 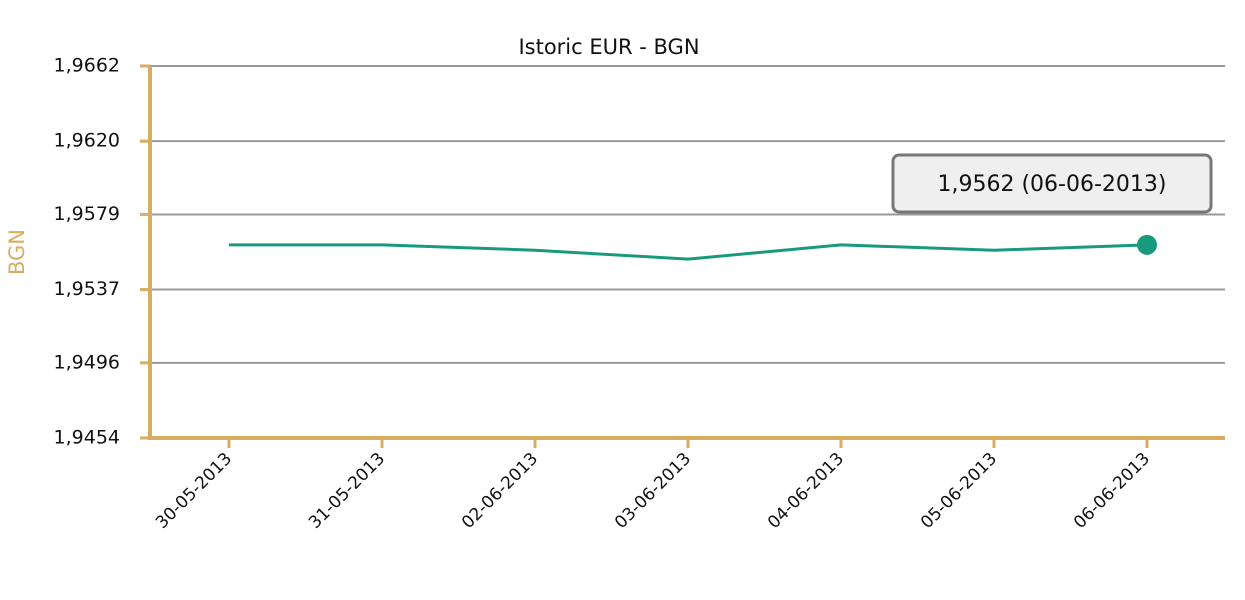 I want to click on y-tick-label: 1,9496, so click(x=87, y=362).